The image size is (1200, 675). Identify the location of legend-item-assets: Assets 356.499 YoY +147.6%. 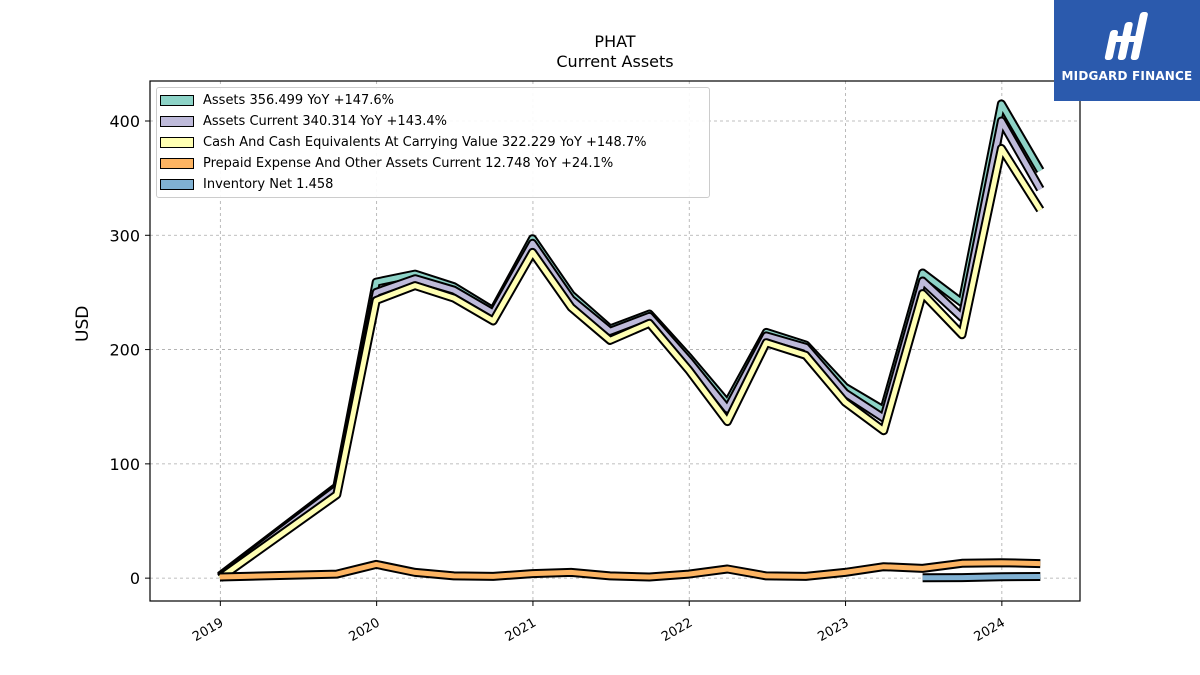
(277, 100).